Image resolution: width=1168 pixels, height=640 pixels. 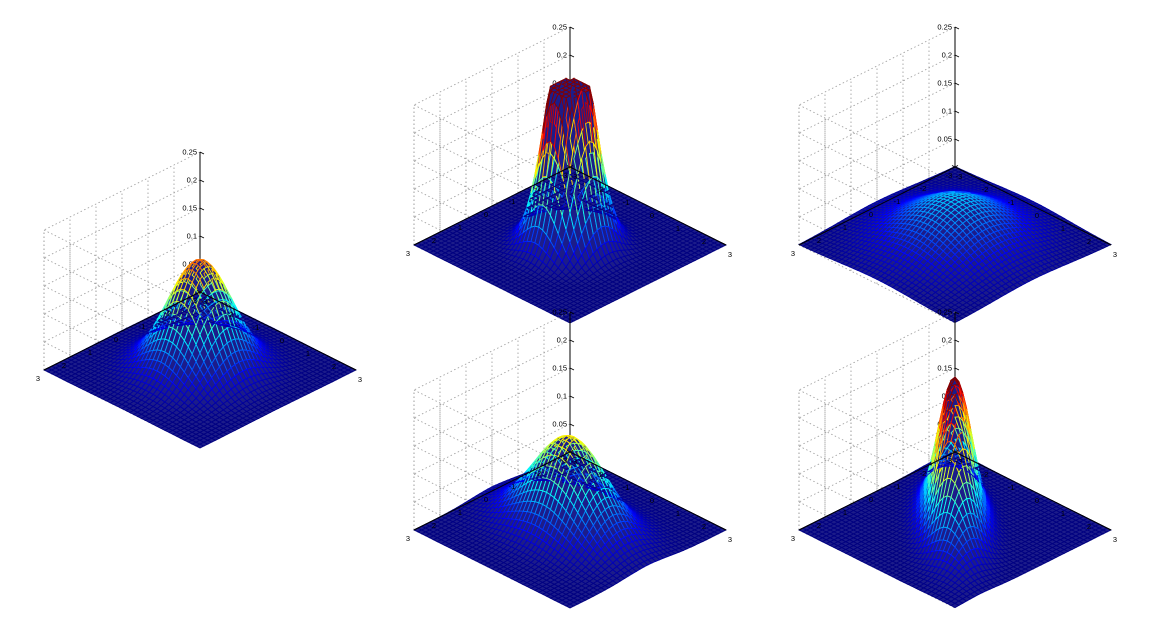 I want to click on z-axis: 0.05 0.1 0.15 0.2 0.25, so click(x=948, y=95).